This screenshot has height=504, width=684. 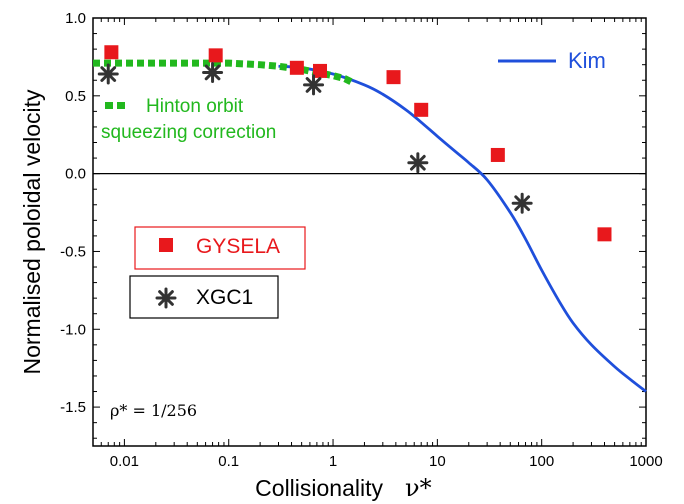 I want to click on legend-hinton-label-line2: squeezing correction, so click(x=188, y=132).